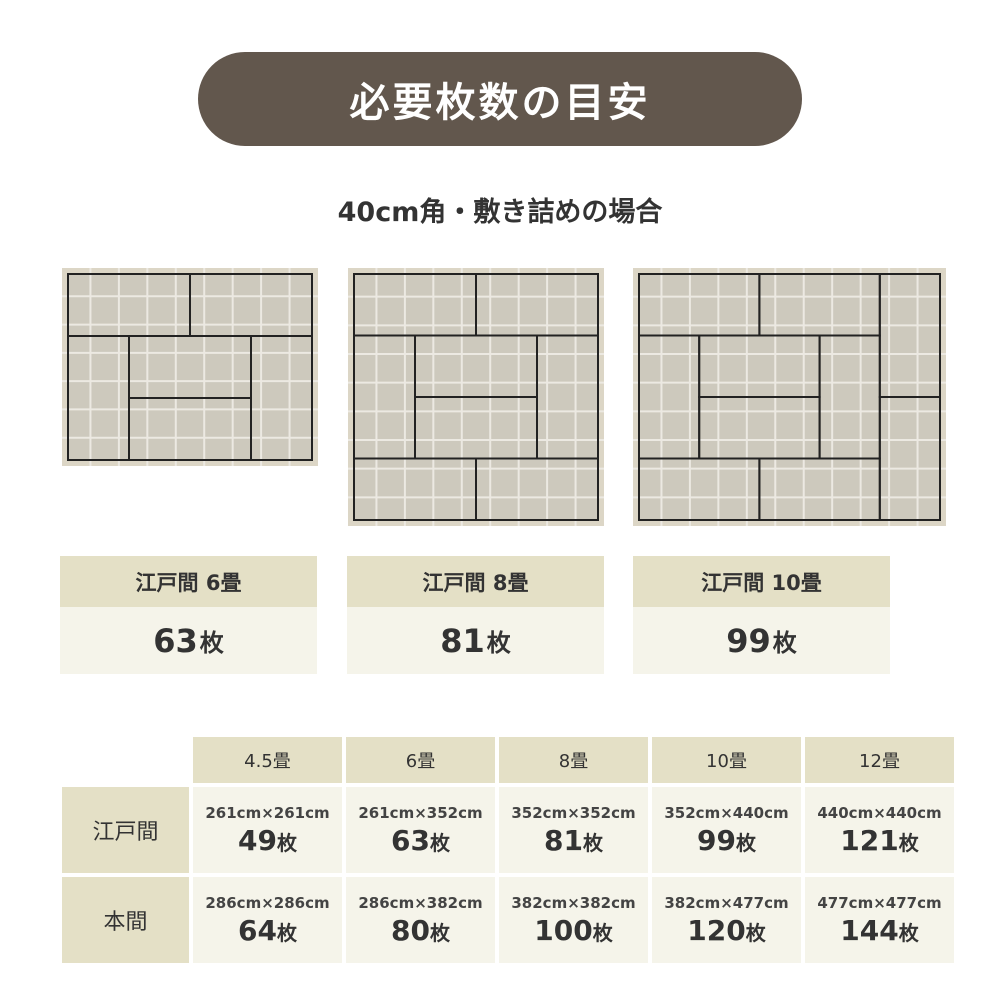 This screenshot has height=1000, width=1000. What do you see at coordinates (257, 840) in the screenshot?
I see `count-number: 49` at bounding box center [257, 840].